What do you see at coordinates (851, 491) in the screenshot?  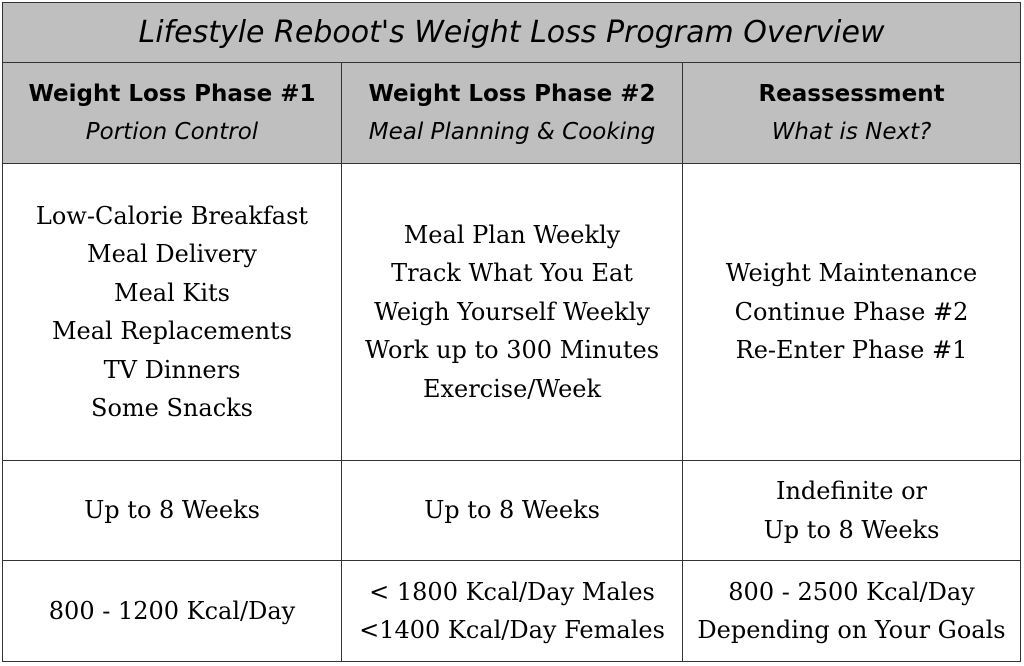 I see `duration-text: Indefinite or` at bounding box center [851, 491].